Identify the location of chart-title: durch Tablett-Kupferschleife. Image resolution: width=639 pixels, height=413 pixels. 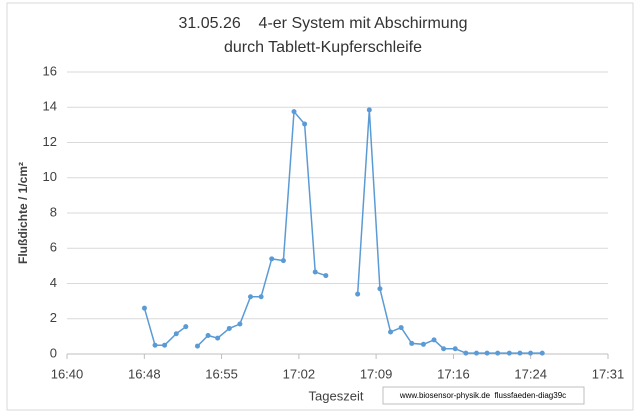
(323, 47).